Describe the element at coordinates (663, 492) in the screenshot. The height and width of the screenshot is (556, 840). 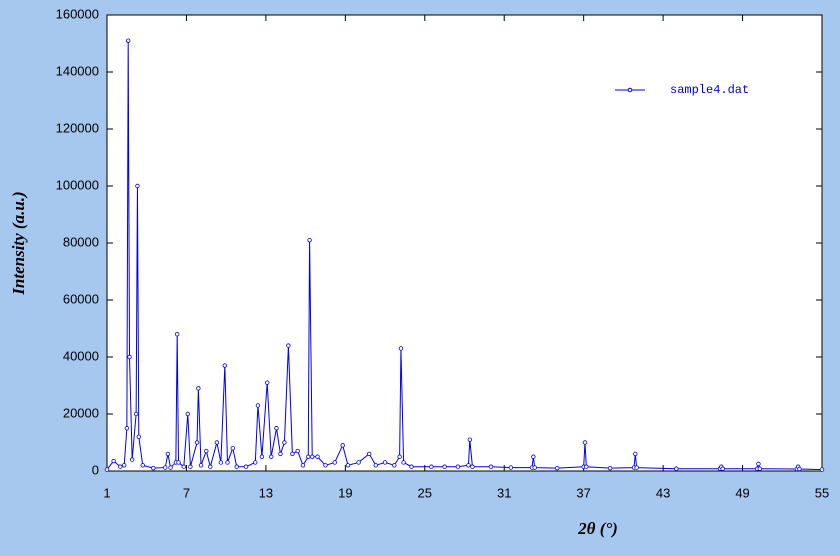
I see `x-tick-label: 43` at that location.